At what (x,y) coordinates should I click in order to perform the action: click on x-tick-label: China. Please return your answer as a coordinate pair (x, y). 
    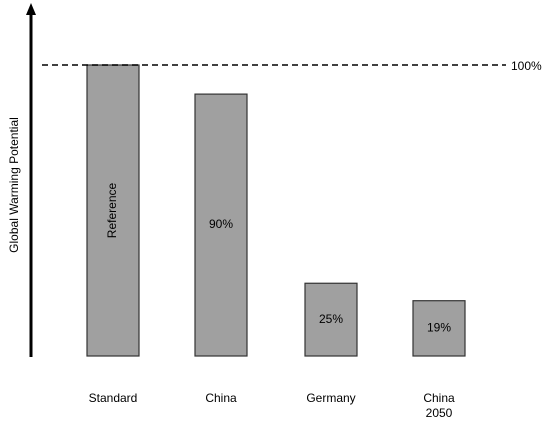
    Looking at the image, I should click on (221, 398).